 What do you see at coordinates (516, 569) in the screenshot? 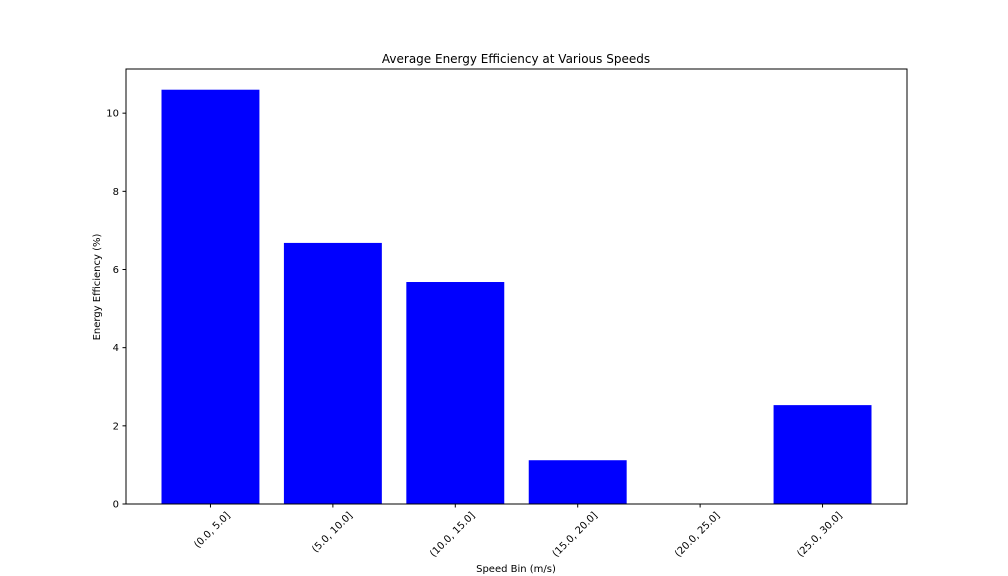
I see `x-axis-label: Speed Bin (m/s)` at bounding box center [516, 569].